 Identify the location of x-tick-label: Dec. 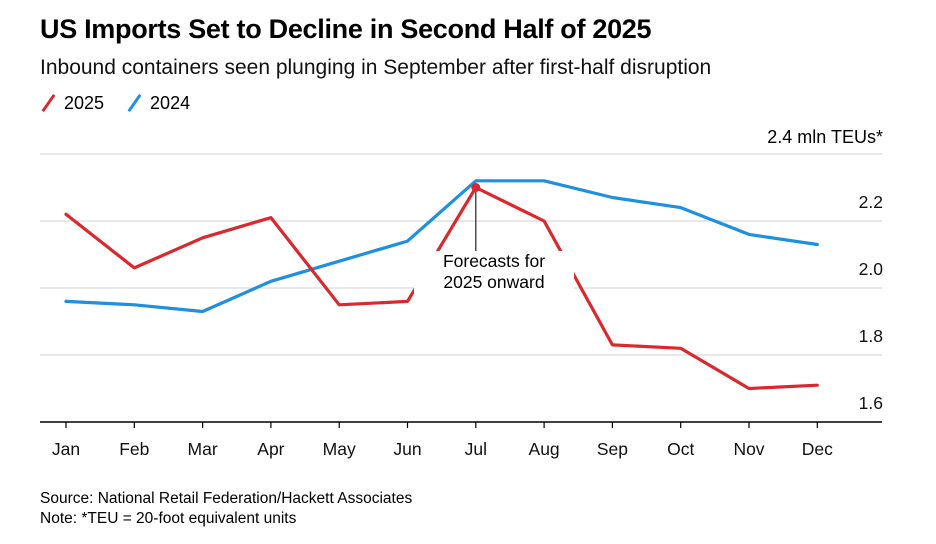
(817, 449).